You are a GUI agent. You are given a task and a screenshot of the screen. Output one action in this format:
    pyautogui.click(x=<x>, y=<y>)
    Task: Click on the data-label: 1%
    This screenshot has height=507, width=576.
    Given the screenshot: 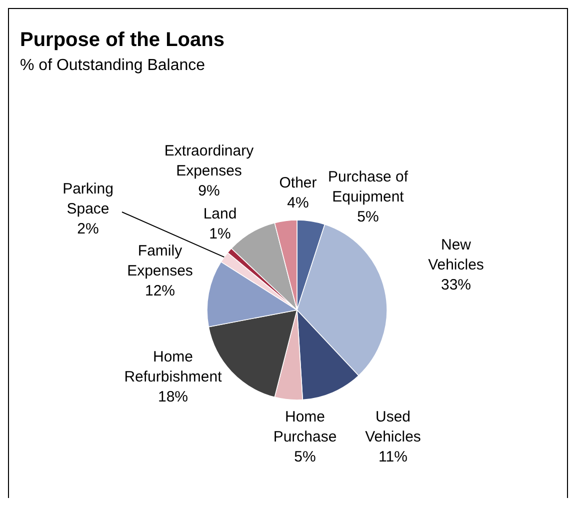 What is the action you would take?
    pyautogui.click(x=220, y=233)
    